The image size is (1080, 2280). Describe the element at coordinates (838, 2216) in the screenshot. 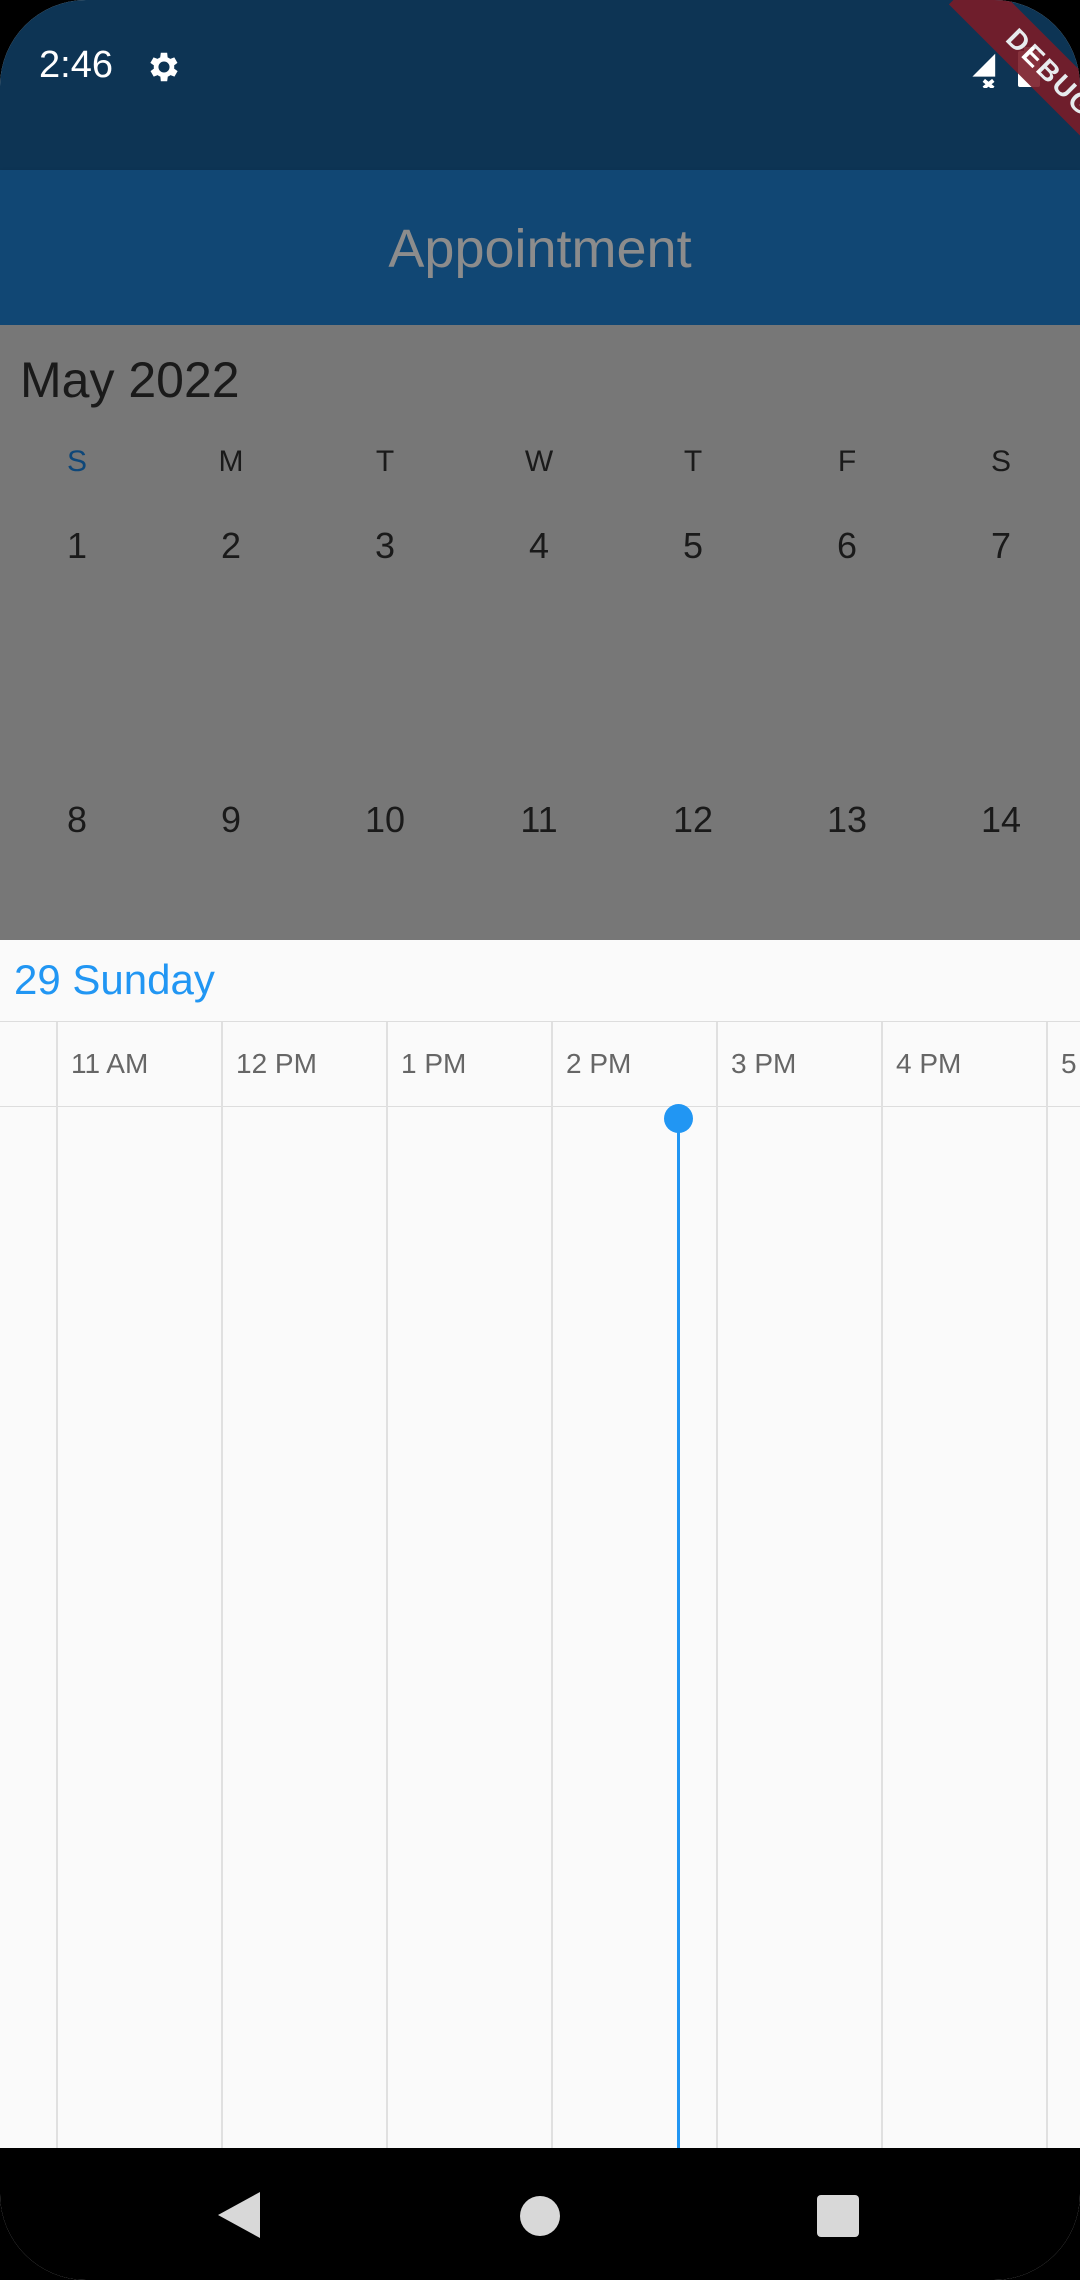

I see `recents-icon` at that location.